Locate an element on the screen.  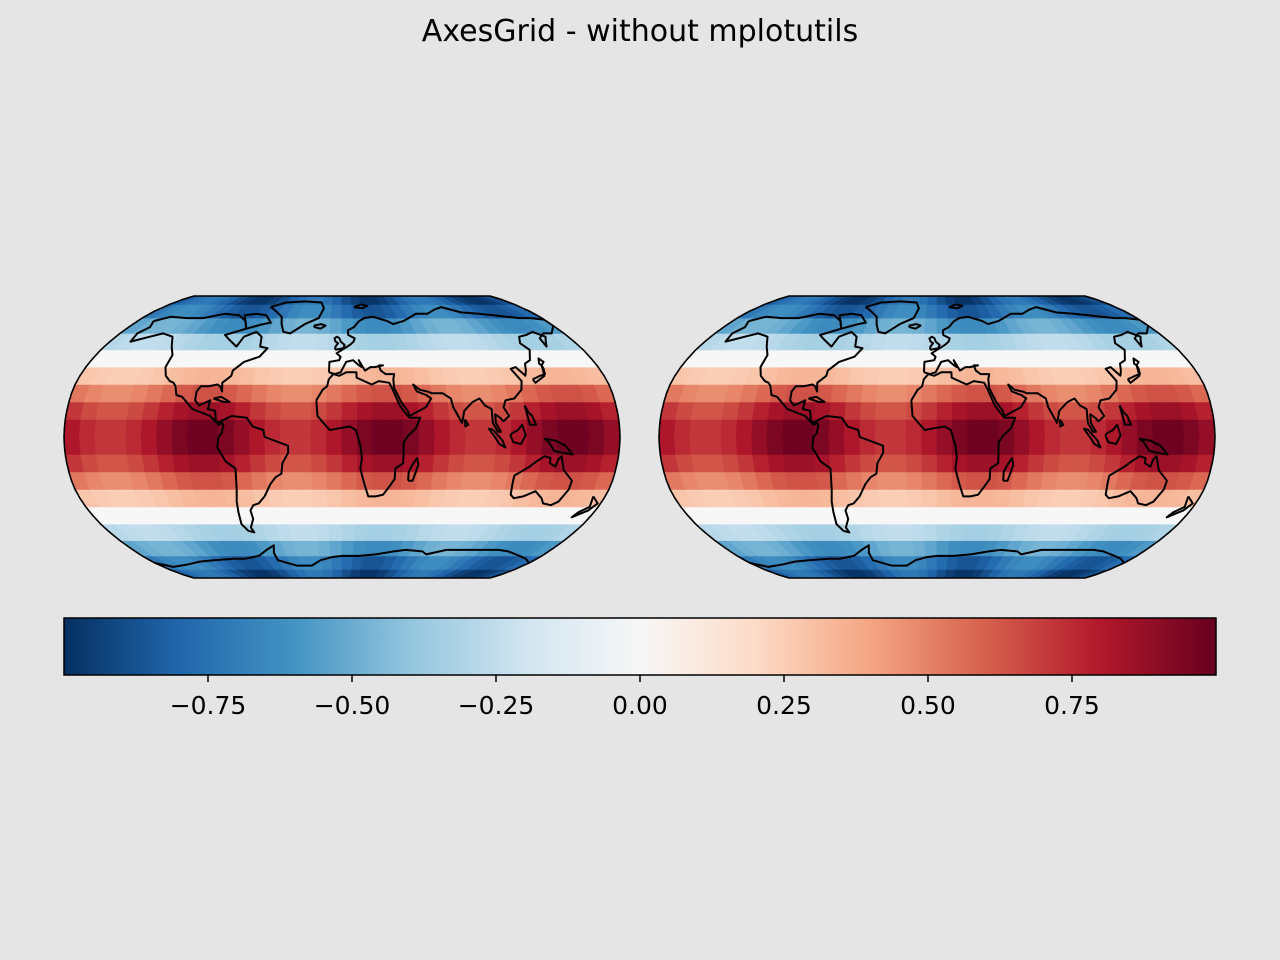
coastline-sumatra is located at coordinates (497, 438).